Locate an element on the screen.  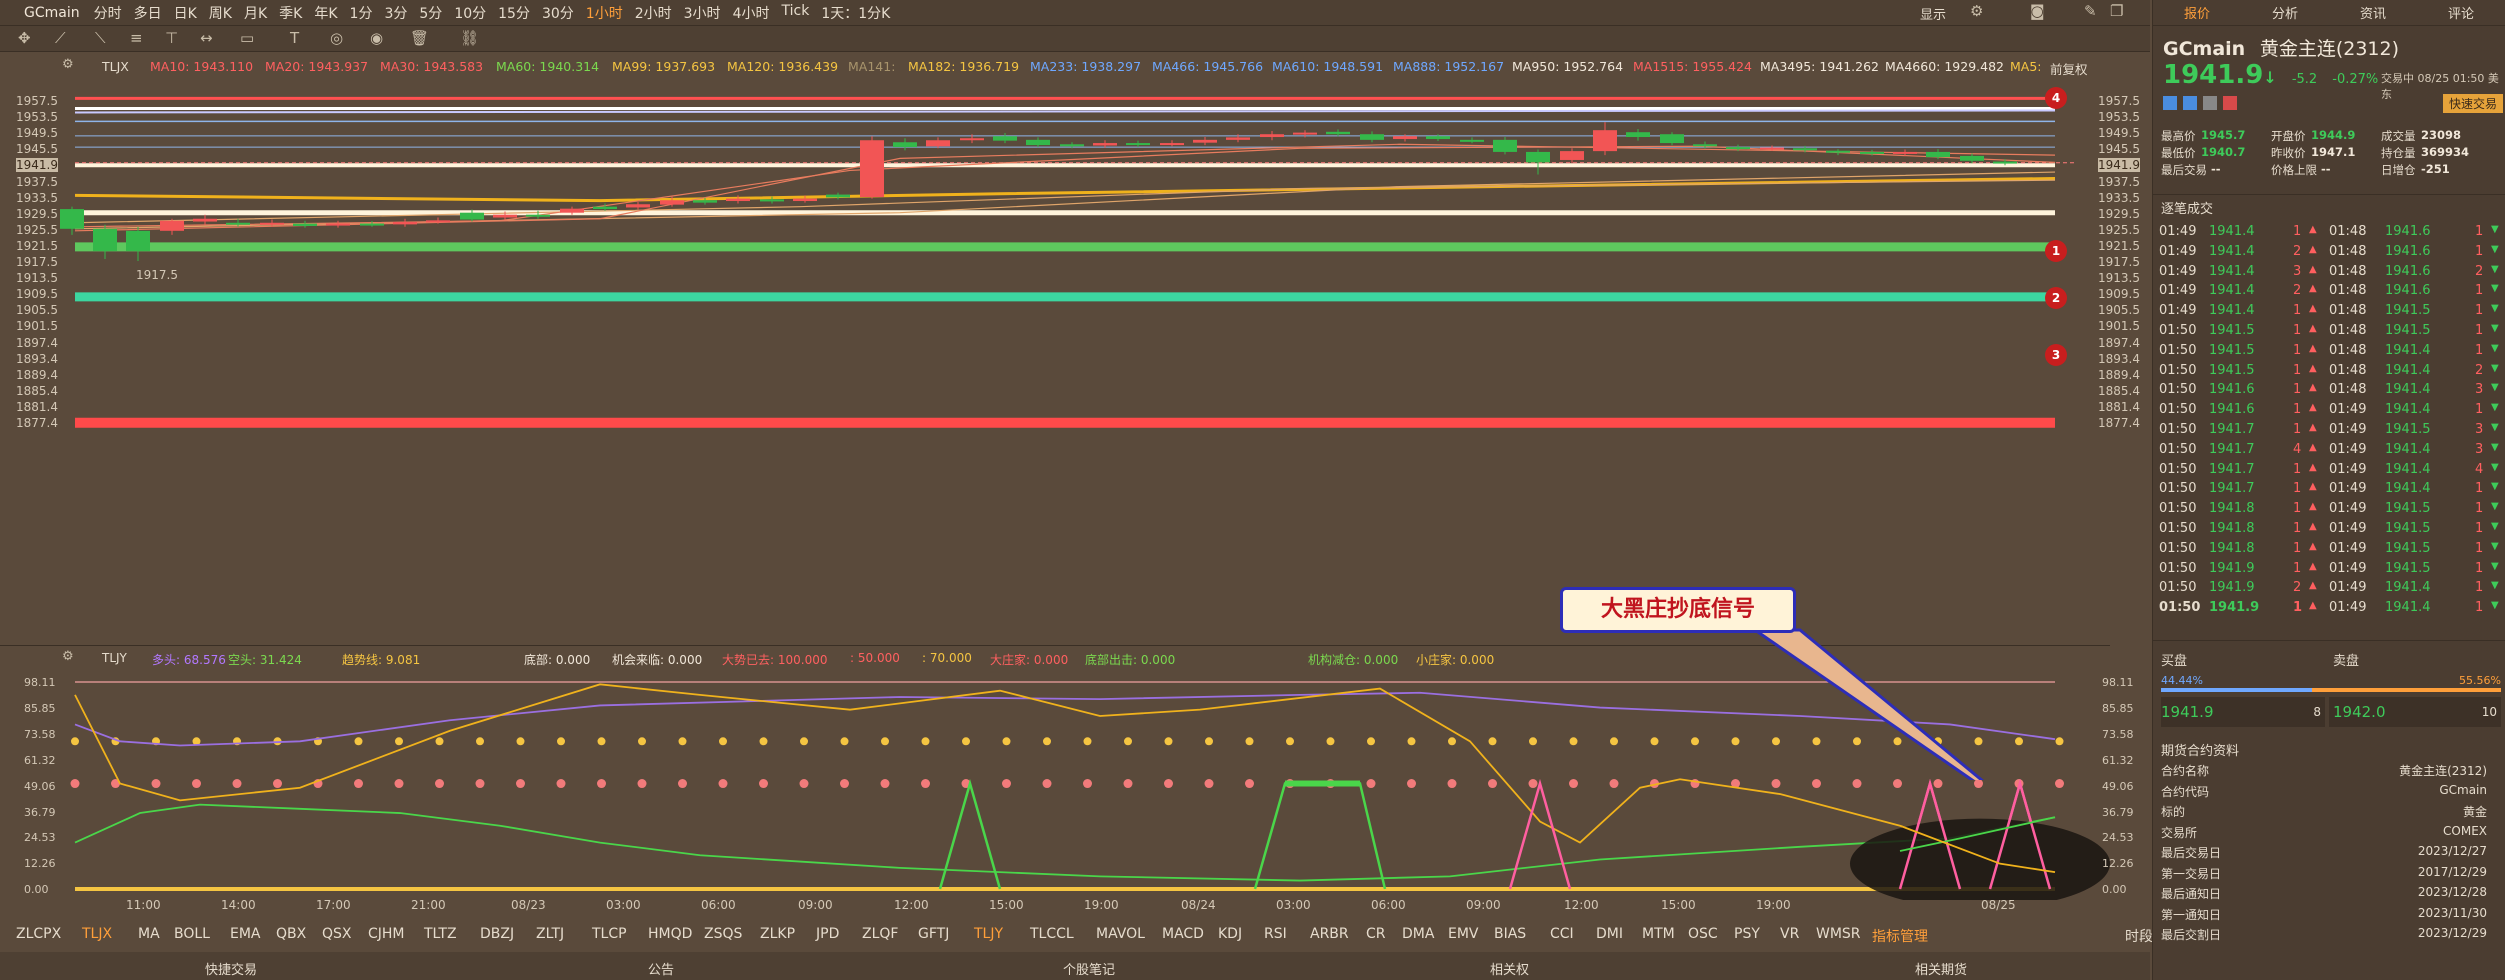
indicator-label-5: 机会来临: 0.000 is located at coordinates (657, 660).